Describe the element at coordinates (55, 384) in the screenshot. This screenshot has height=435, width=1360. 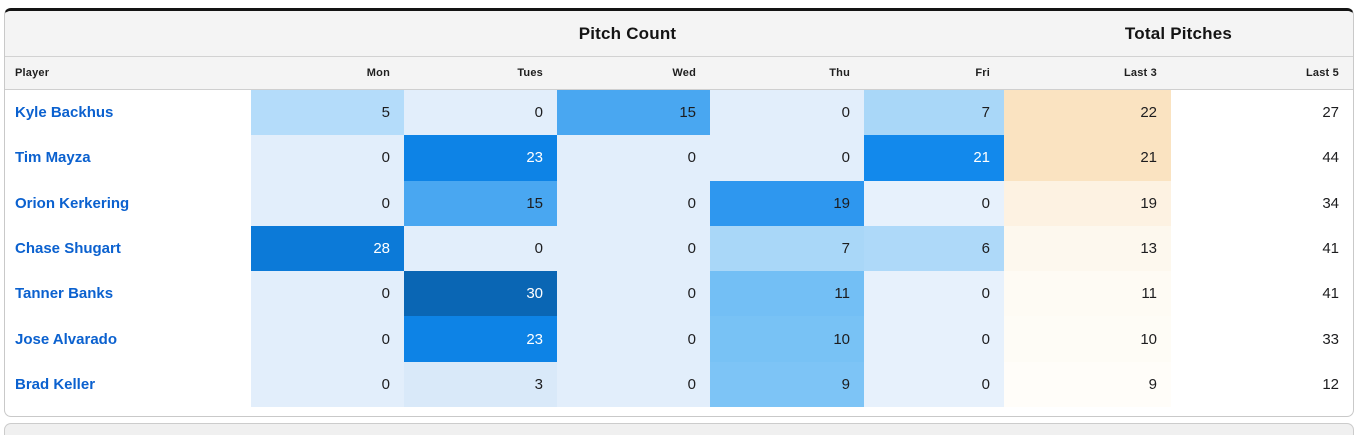
I see `player-link: Brad Keller` at that location.